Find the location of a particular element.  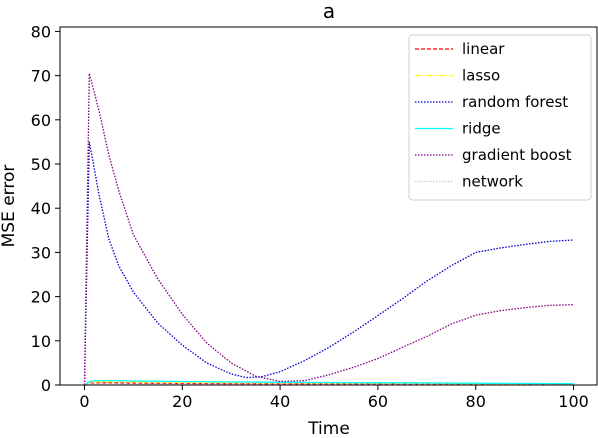

y-tick-label: 40 is located at coordinates (41, 208).